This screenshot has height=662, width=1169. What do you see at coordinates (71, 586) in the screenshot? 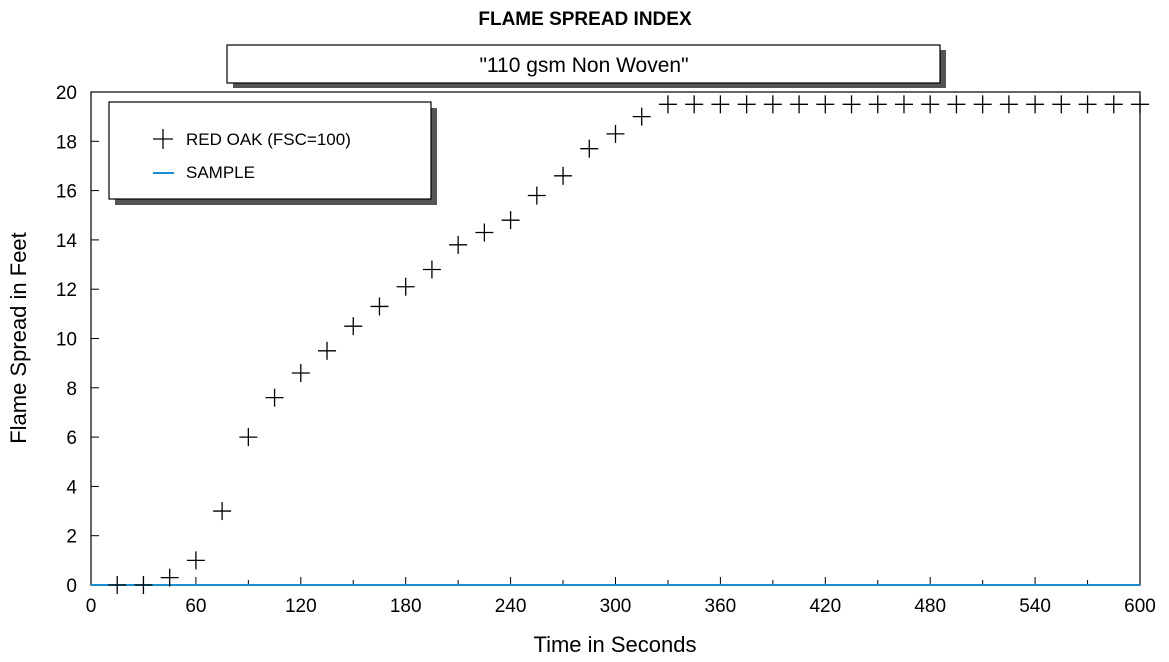
I see `y-tick-label: 0` at bounding box center [71, 586].